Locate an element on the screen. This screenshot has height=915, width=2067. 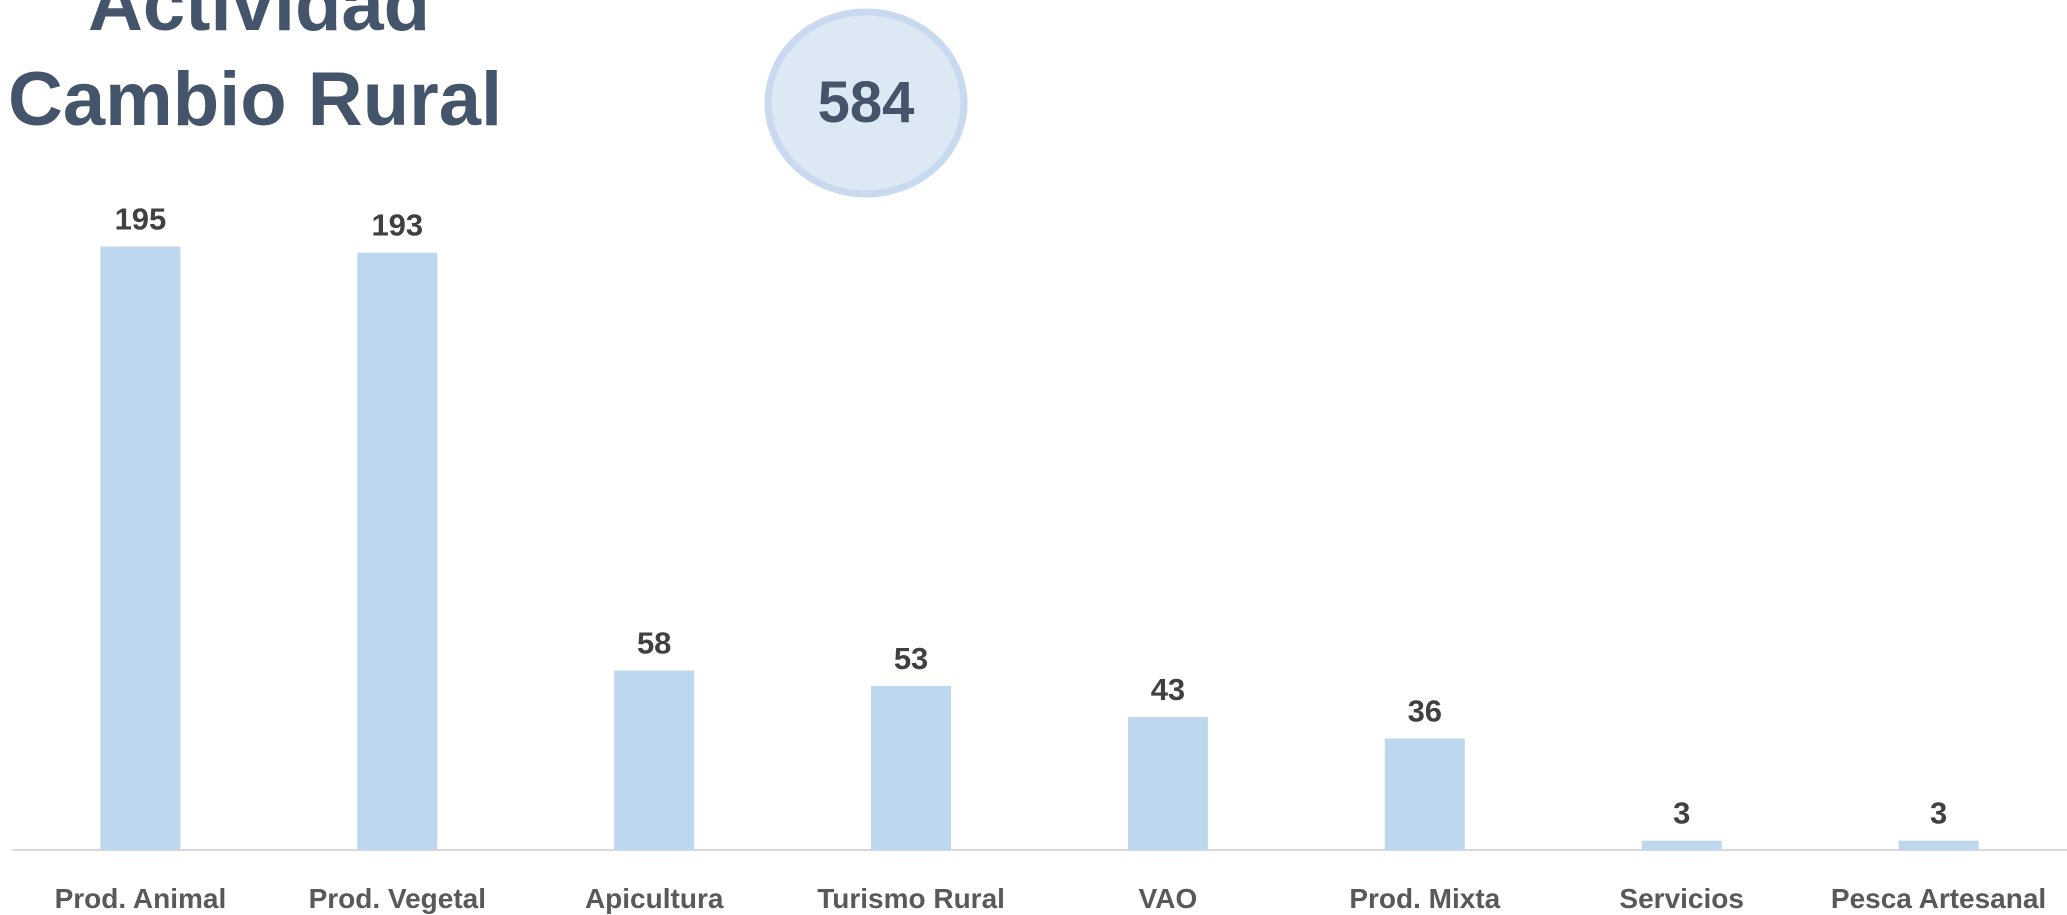
chart-title-line: Actividad is located at coordinates (259, 23).